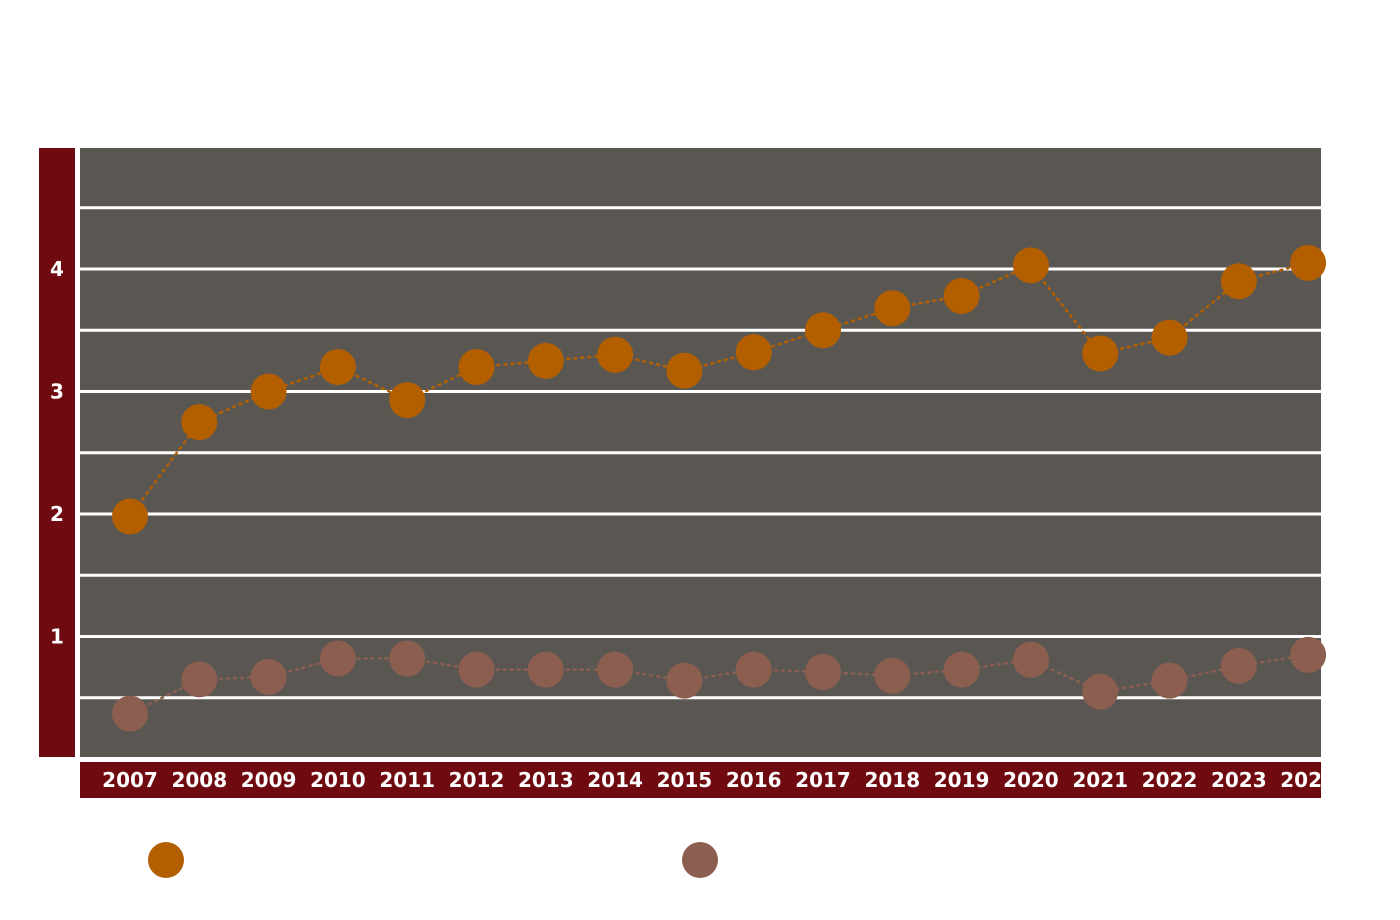  Describe the element at coordinates (754, 780) in the screenshot. I see `x-tick-label: 2016` at that location.